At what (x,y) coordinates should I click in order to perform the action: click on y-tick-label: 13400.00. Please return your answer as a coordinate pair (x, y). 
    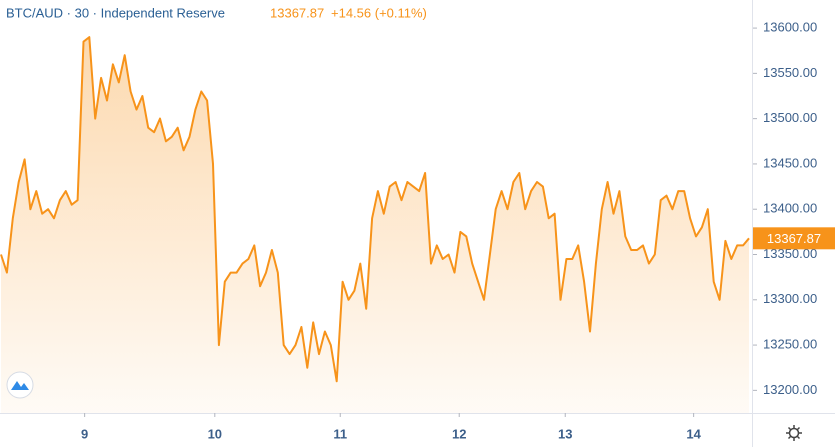
    Looking at the image, I should click on (790, 208).